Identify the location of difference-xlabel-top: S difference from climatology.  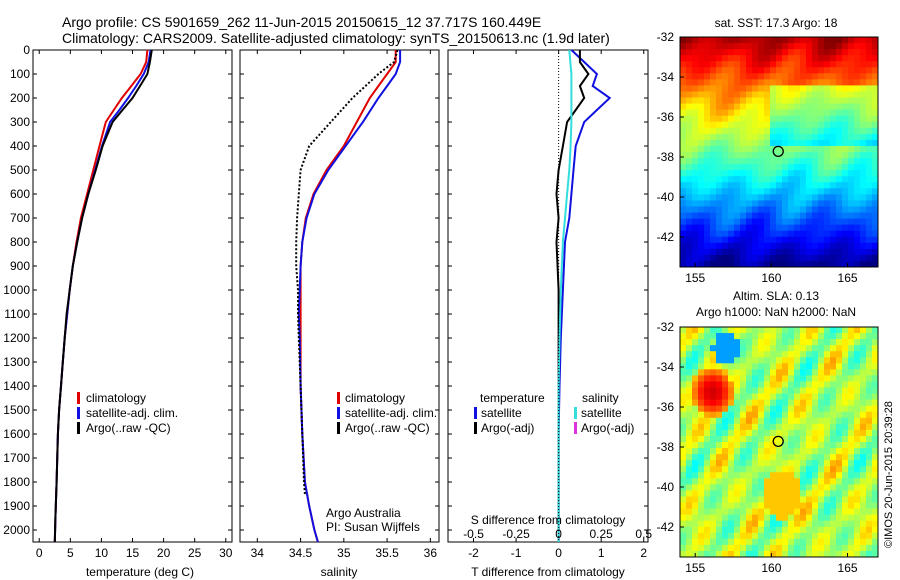
(548, 520).